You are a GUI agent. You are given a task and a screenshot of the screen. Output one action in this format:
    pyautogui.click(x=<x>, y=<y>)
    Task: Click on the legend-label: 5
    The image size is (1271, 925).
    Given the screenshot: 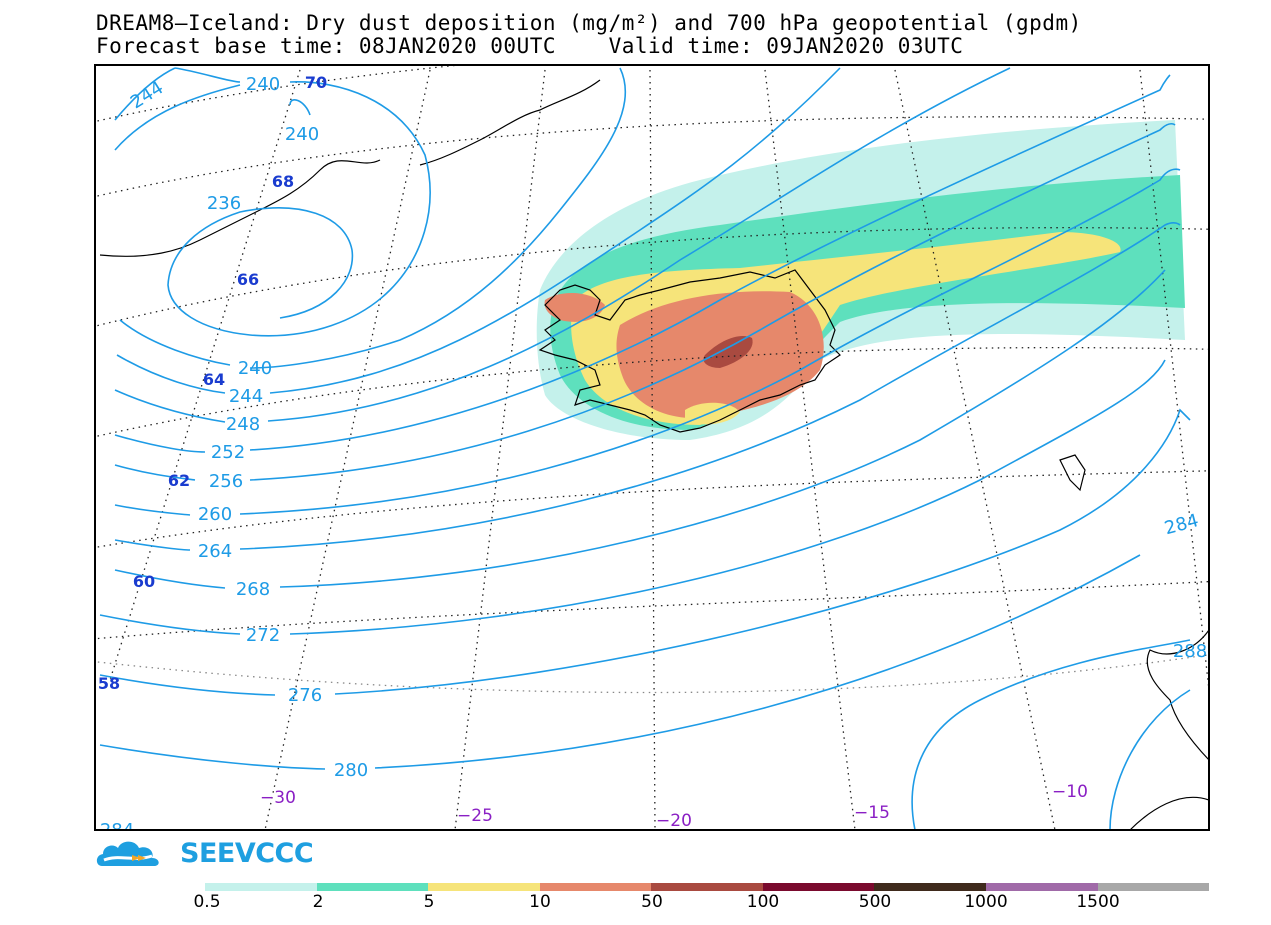 What is the action you would take?
    pyautogui.click(x=429, y=902)
    